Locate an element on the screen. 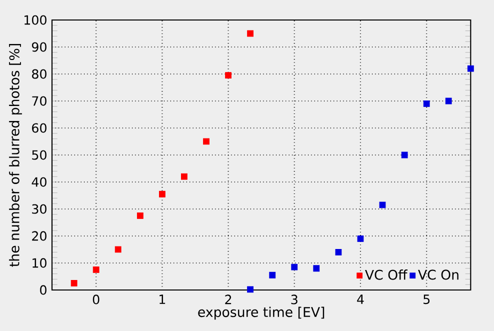 This screenshot has width=494, height=331. y-tick-label: 20 is located at coordinates (39, 236).